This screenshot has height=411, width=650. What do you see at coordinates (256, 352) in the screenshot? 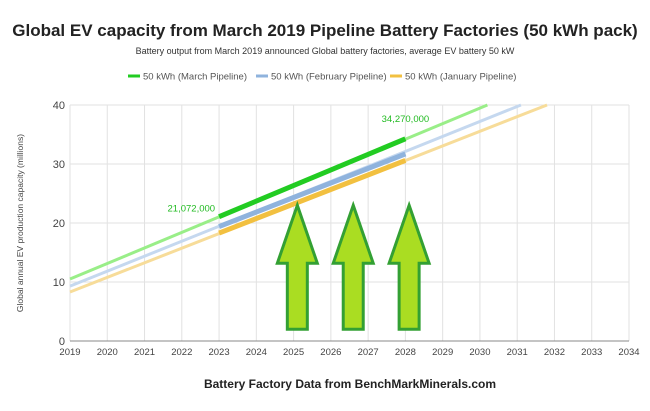
I see `x-tick-label: 2024` at bounding box center [256, 352].